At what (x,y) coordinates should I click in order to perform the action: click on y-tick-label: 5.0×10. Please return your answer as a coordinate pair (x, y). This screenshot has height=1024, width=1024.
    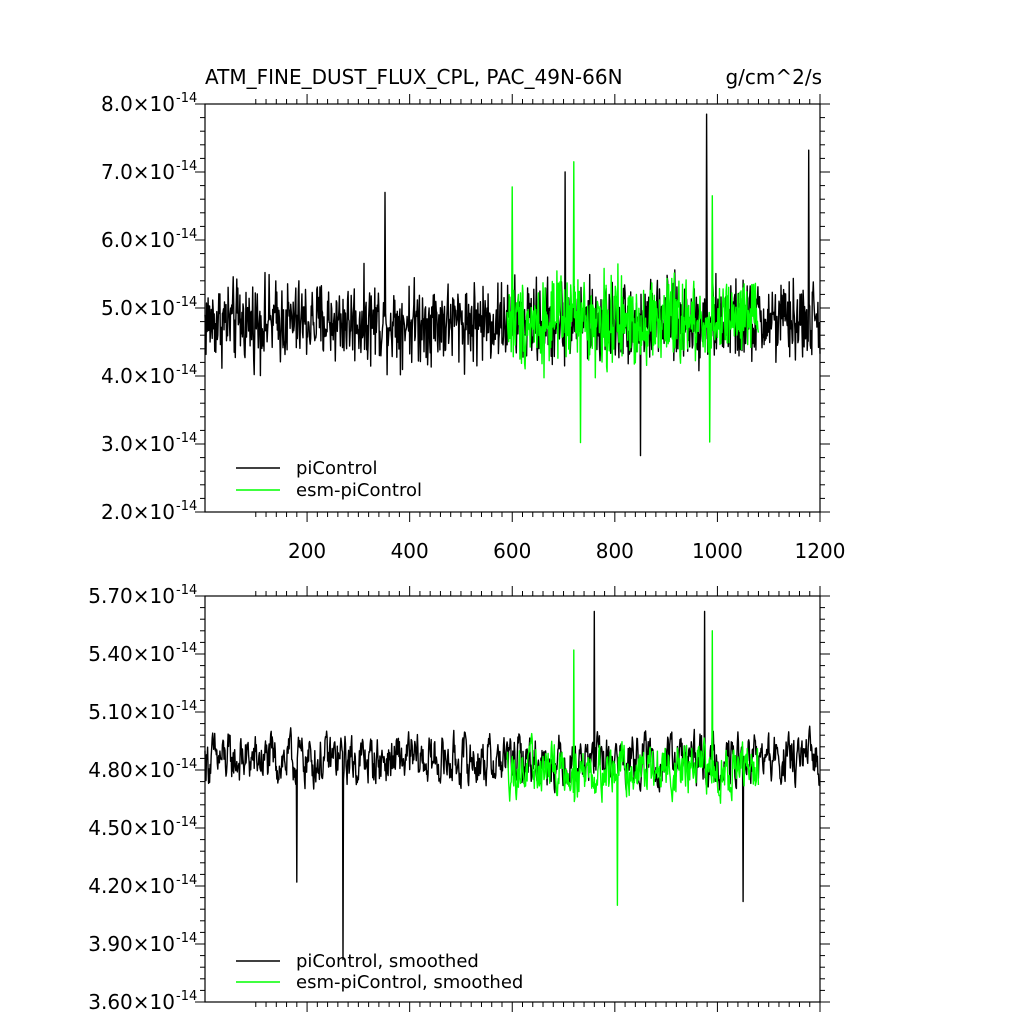
    Looking at the image, I should click on (138, 308).